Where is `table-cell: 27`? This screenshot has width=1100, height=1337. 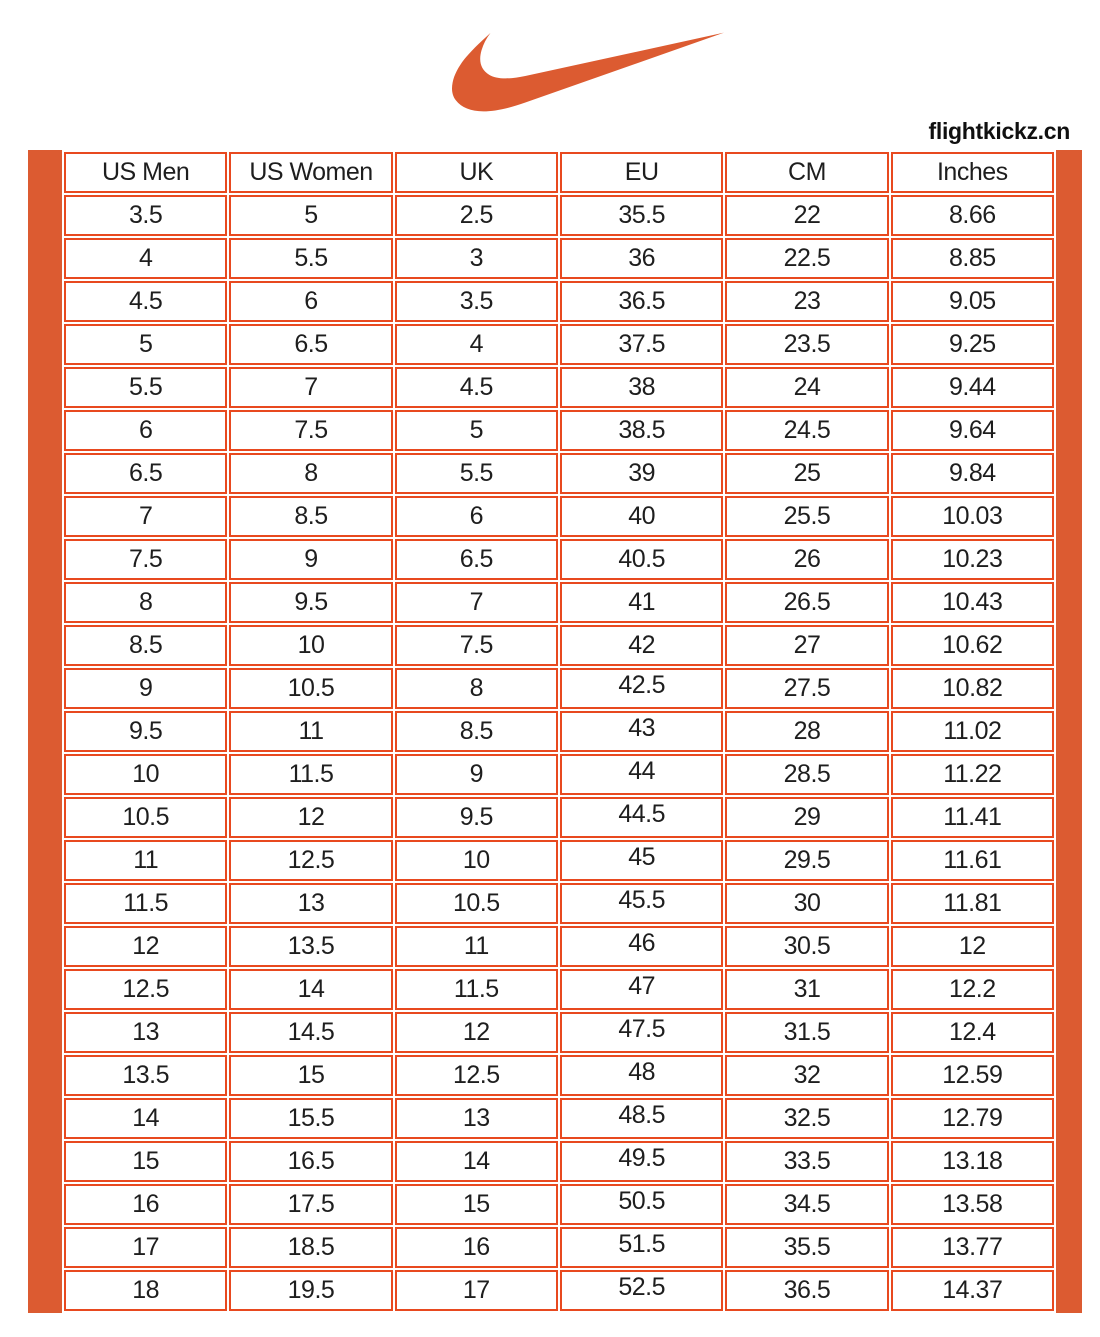
table-cell: 27 is located at coordinates (807, 645).